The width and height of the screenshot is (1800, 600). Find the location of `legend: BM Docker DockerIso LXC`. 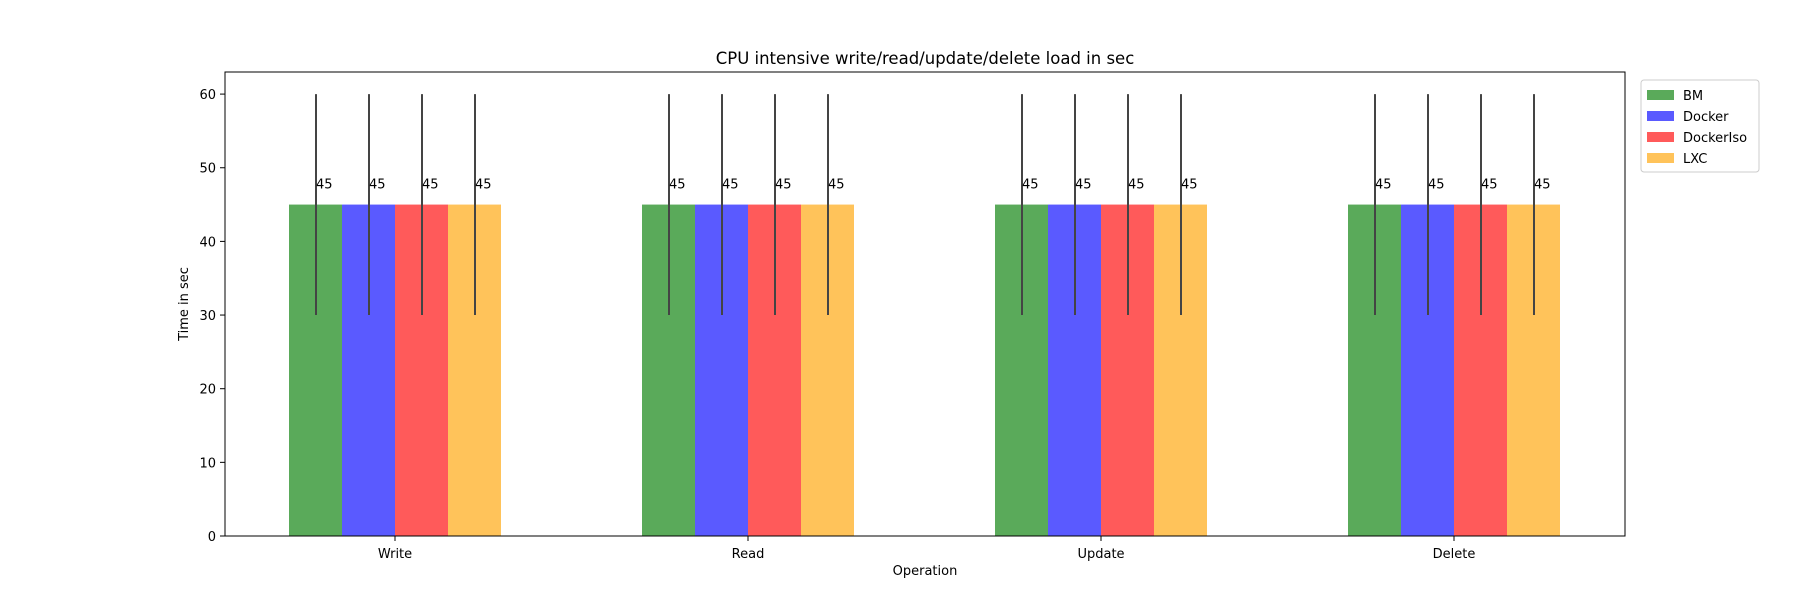

legend: BM Docker DockerIso LXC is located at coordinates (1700, 126).